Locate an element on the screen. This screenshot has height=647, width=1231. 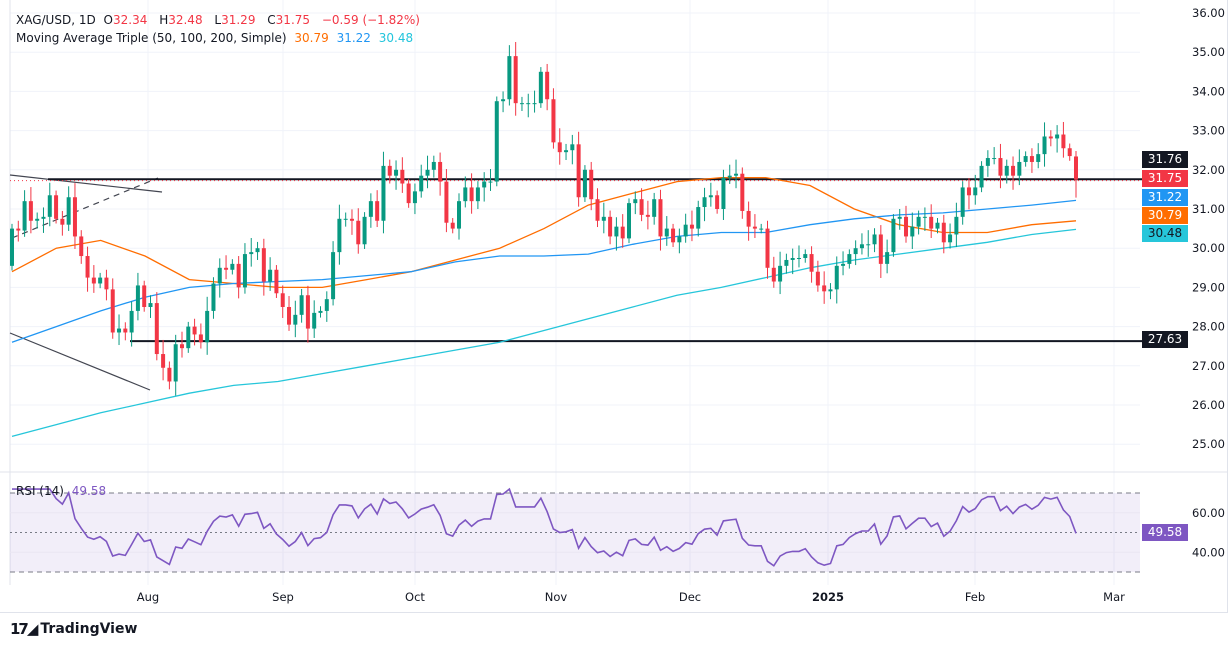
time-axis-label: Dec is located at coordinates (690, 597).